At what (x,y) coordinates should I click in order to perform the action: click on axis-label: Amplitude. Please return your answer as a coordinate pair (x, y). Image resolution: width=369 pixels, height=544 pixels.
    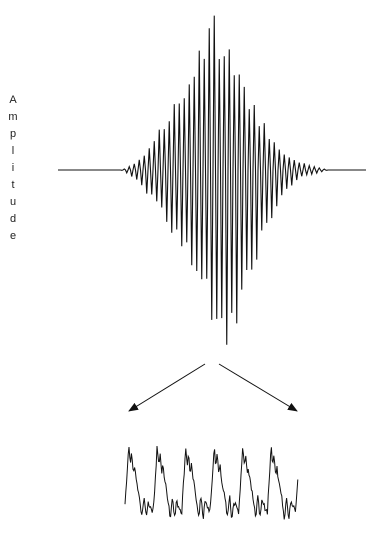
    Looking at the image, I should click on (13, 170).